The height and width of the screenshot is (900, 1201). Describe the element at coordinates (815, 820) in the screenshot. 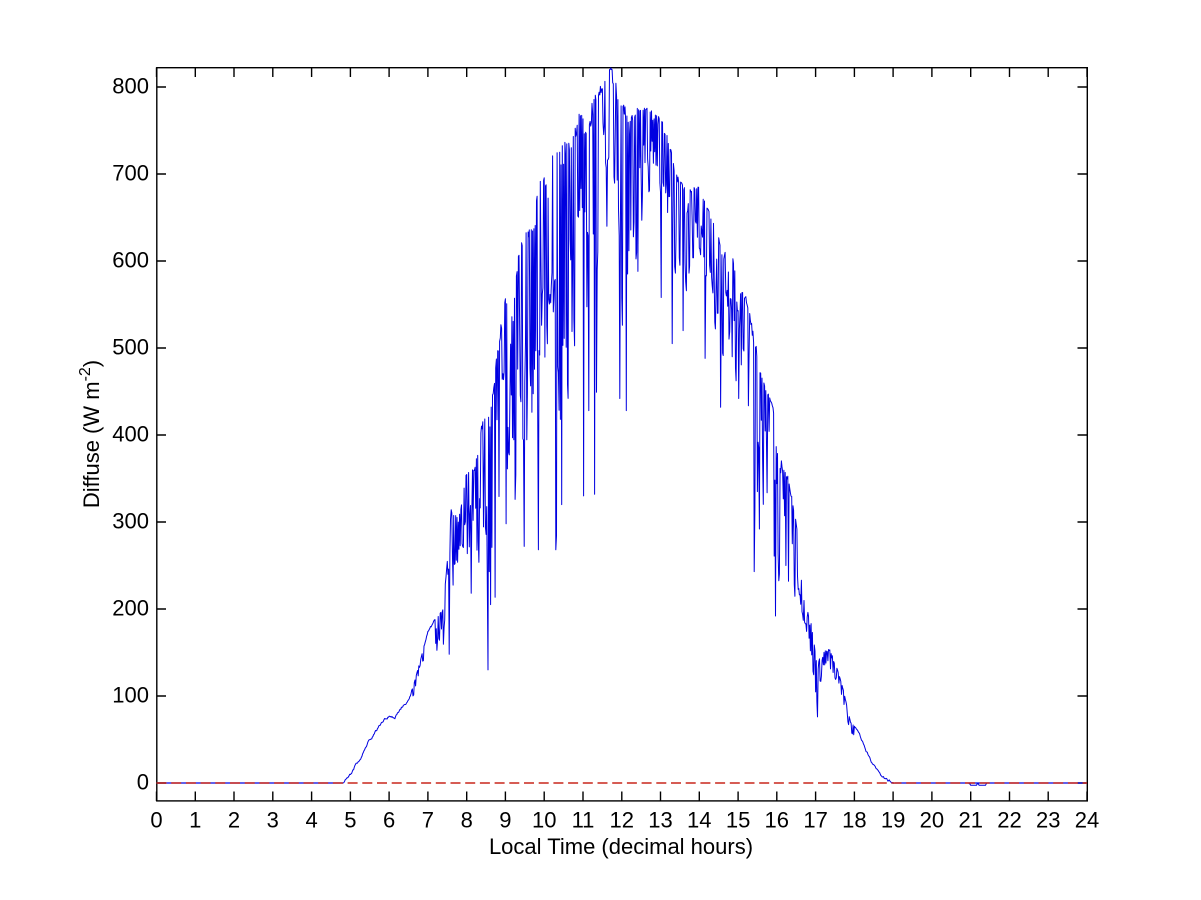

I see `svg-text: 17` at that location.